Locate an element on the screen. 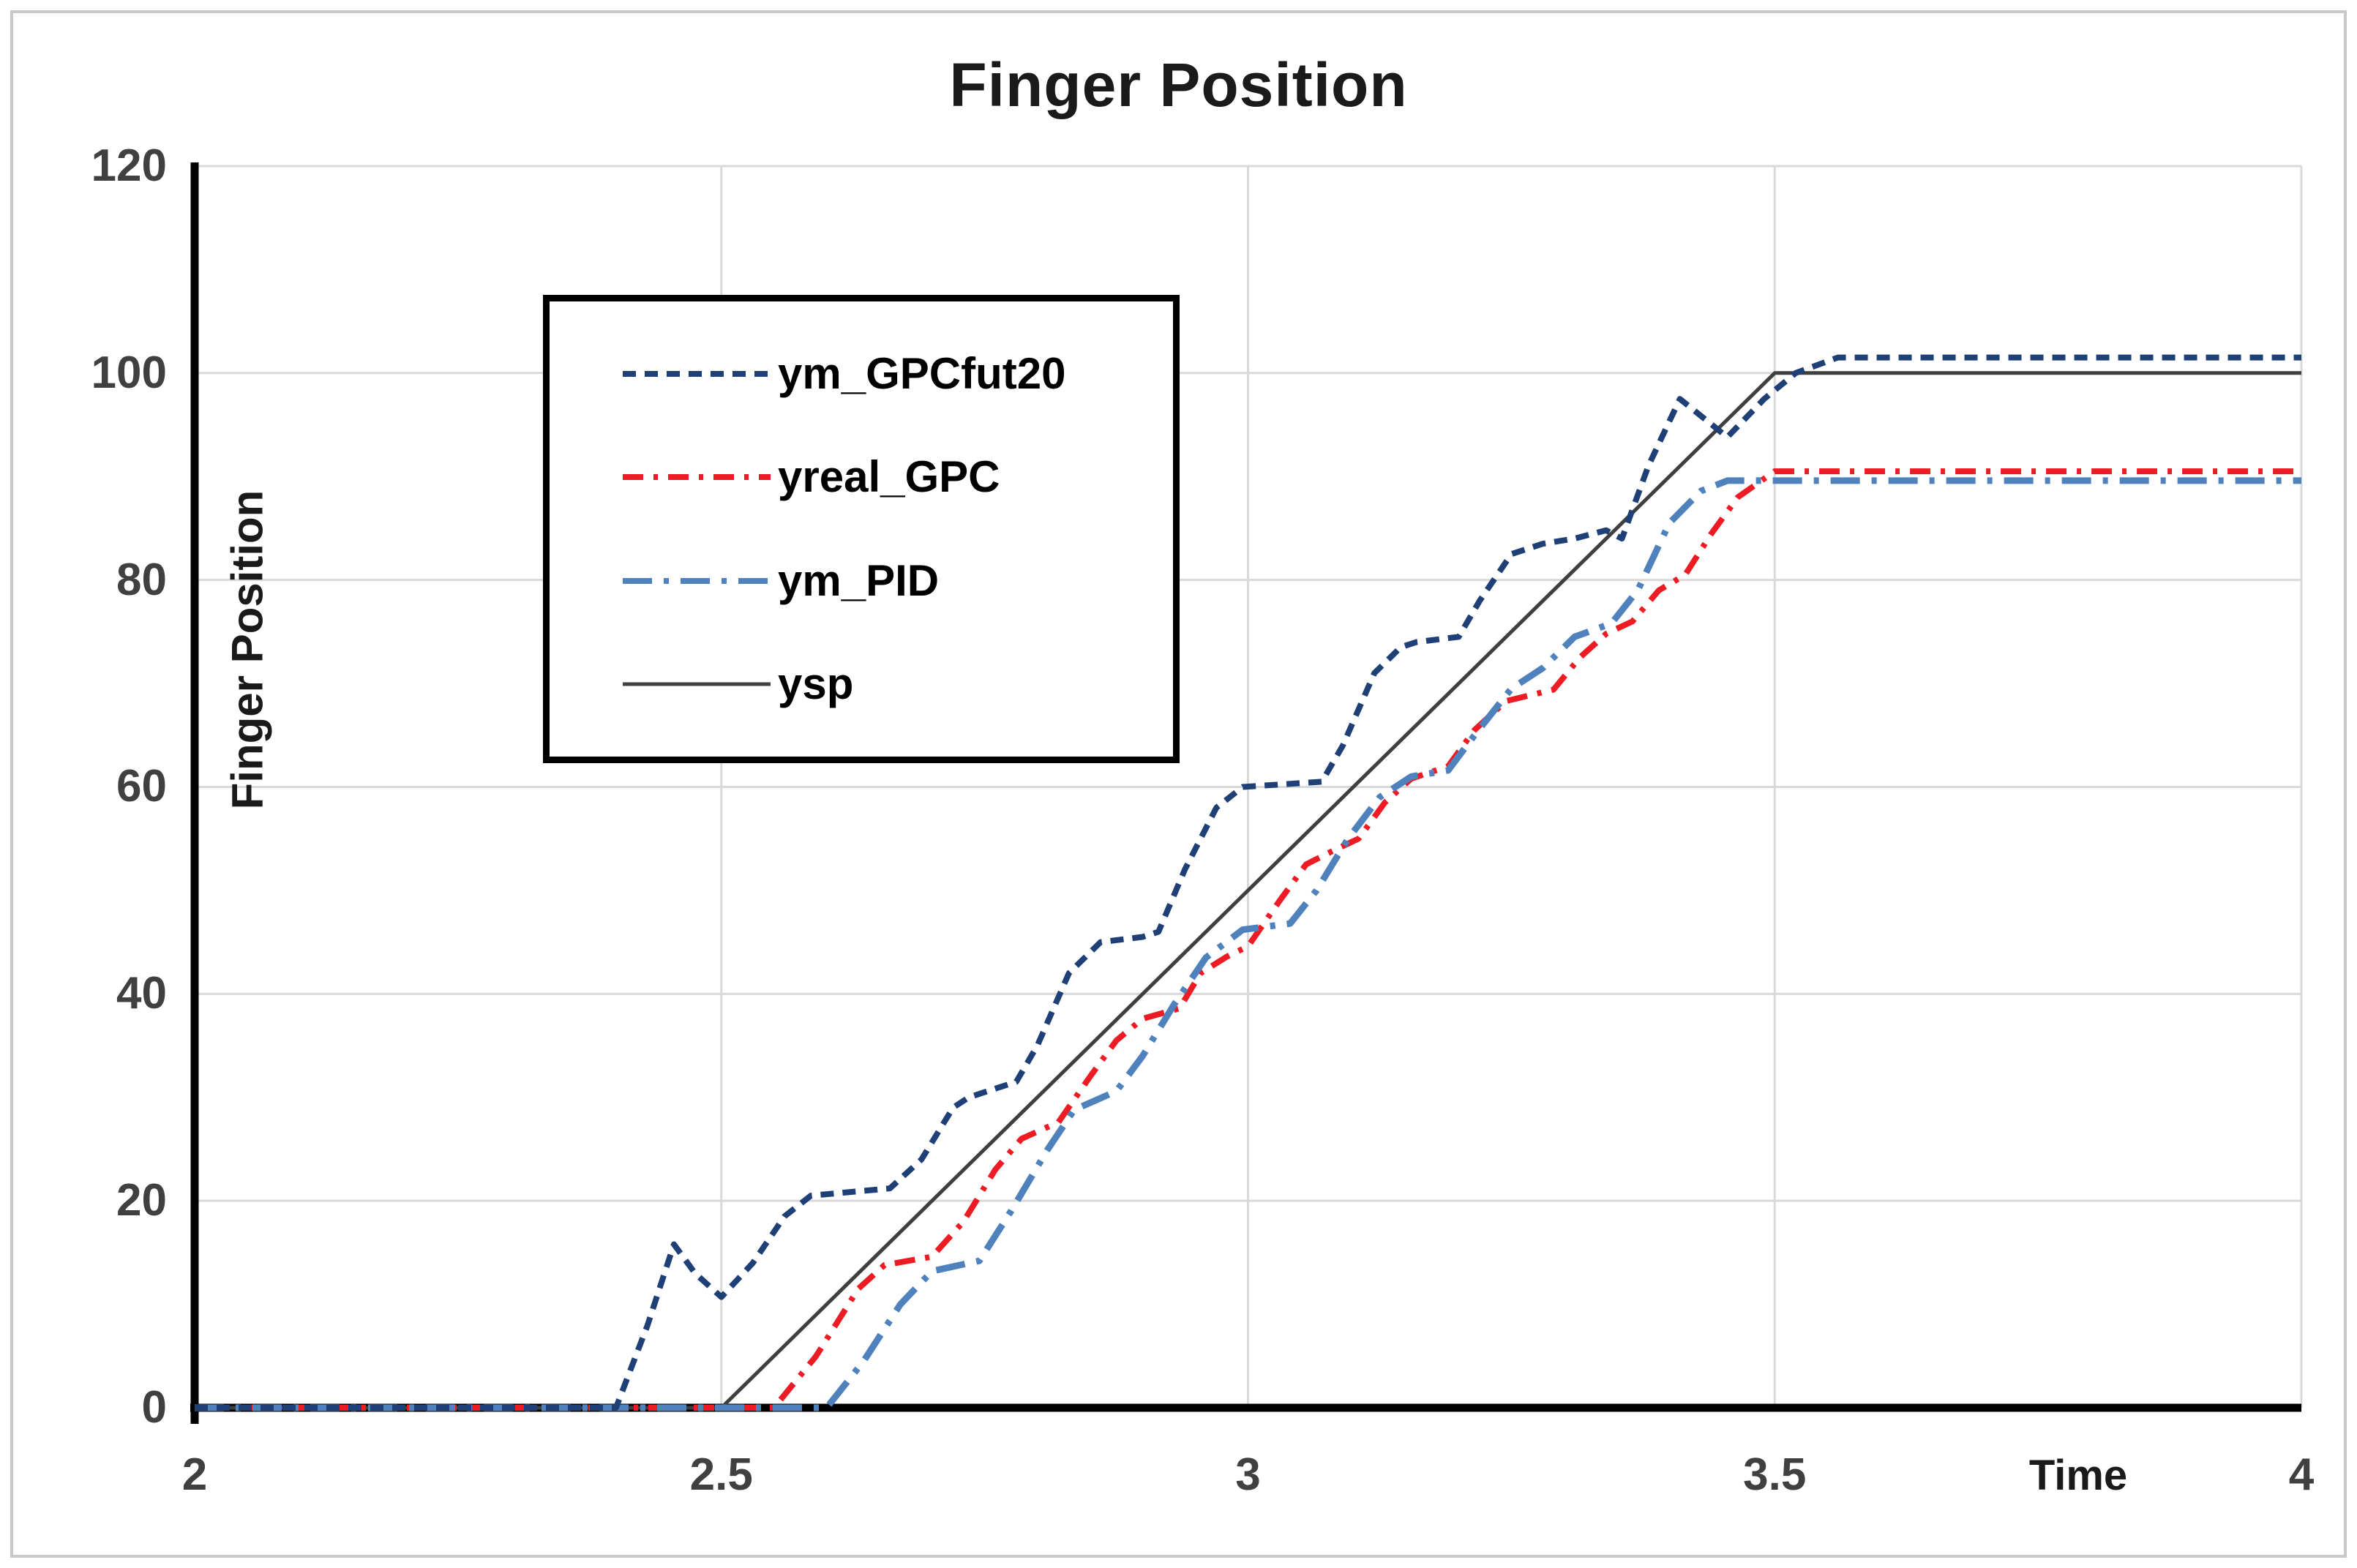 The width and height of the screenshot is (2357, 1568). legend-entry: ym_GPCfut20 is located at coordinates (889, 373).